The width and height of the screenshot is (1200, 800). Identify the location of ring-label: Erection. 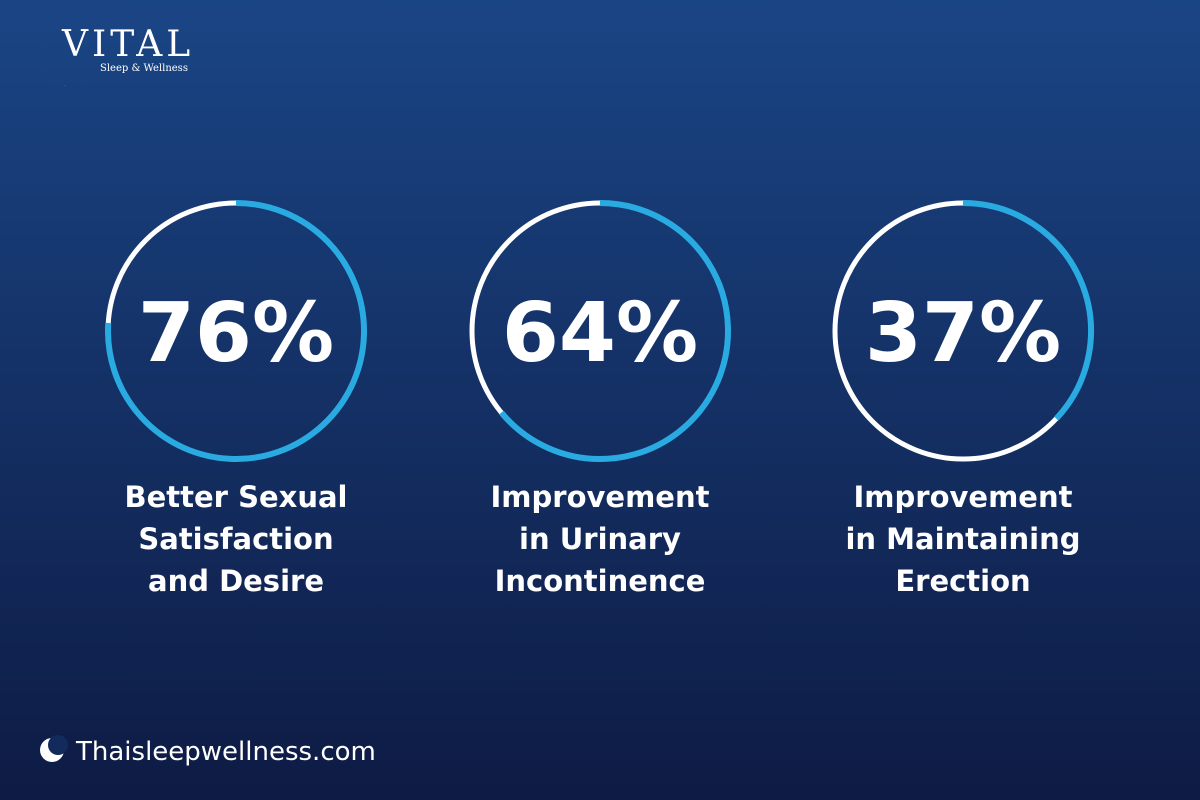
(962, 581).